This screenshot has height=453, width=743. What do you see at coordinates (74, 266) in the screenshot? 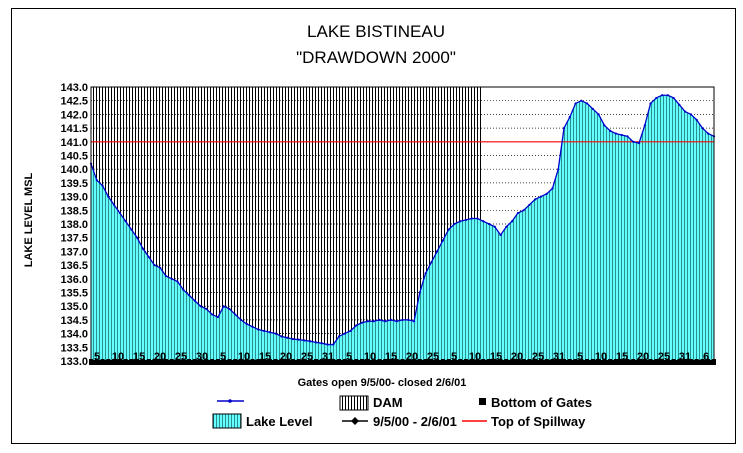
I see `y-tick-label: 136.5` at bounding box center [74, 266].